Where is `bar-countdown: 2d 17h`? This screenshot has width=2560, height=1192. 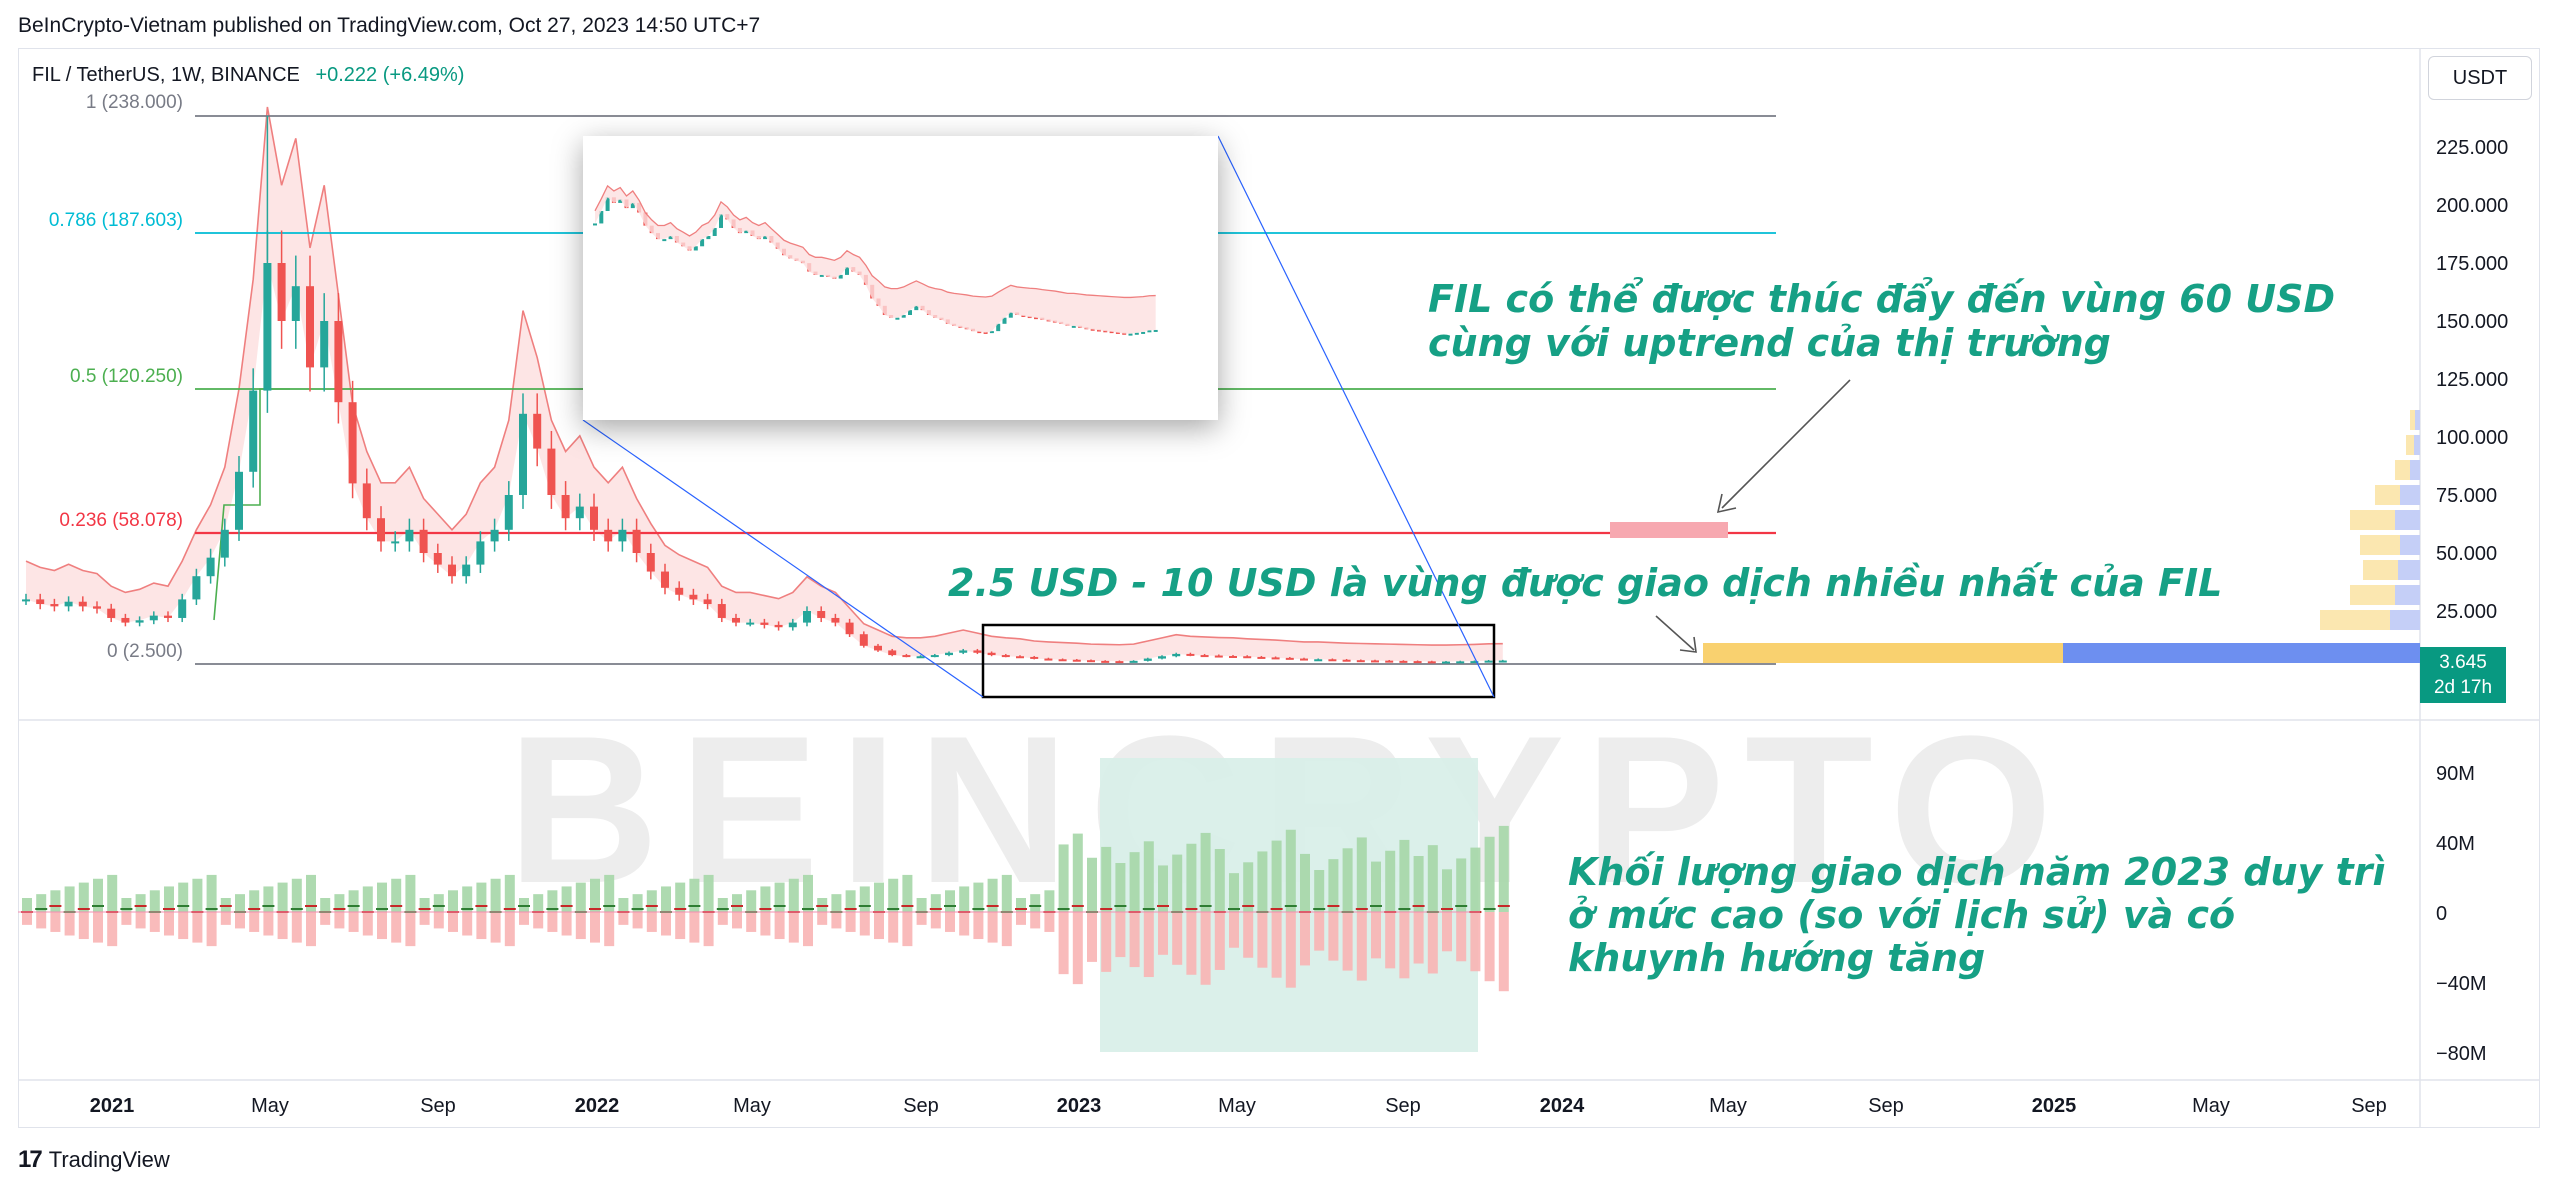 bar-countdown: 2d 17h is located at coordinates (2463, 687).